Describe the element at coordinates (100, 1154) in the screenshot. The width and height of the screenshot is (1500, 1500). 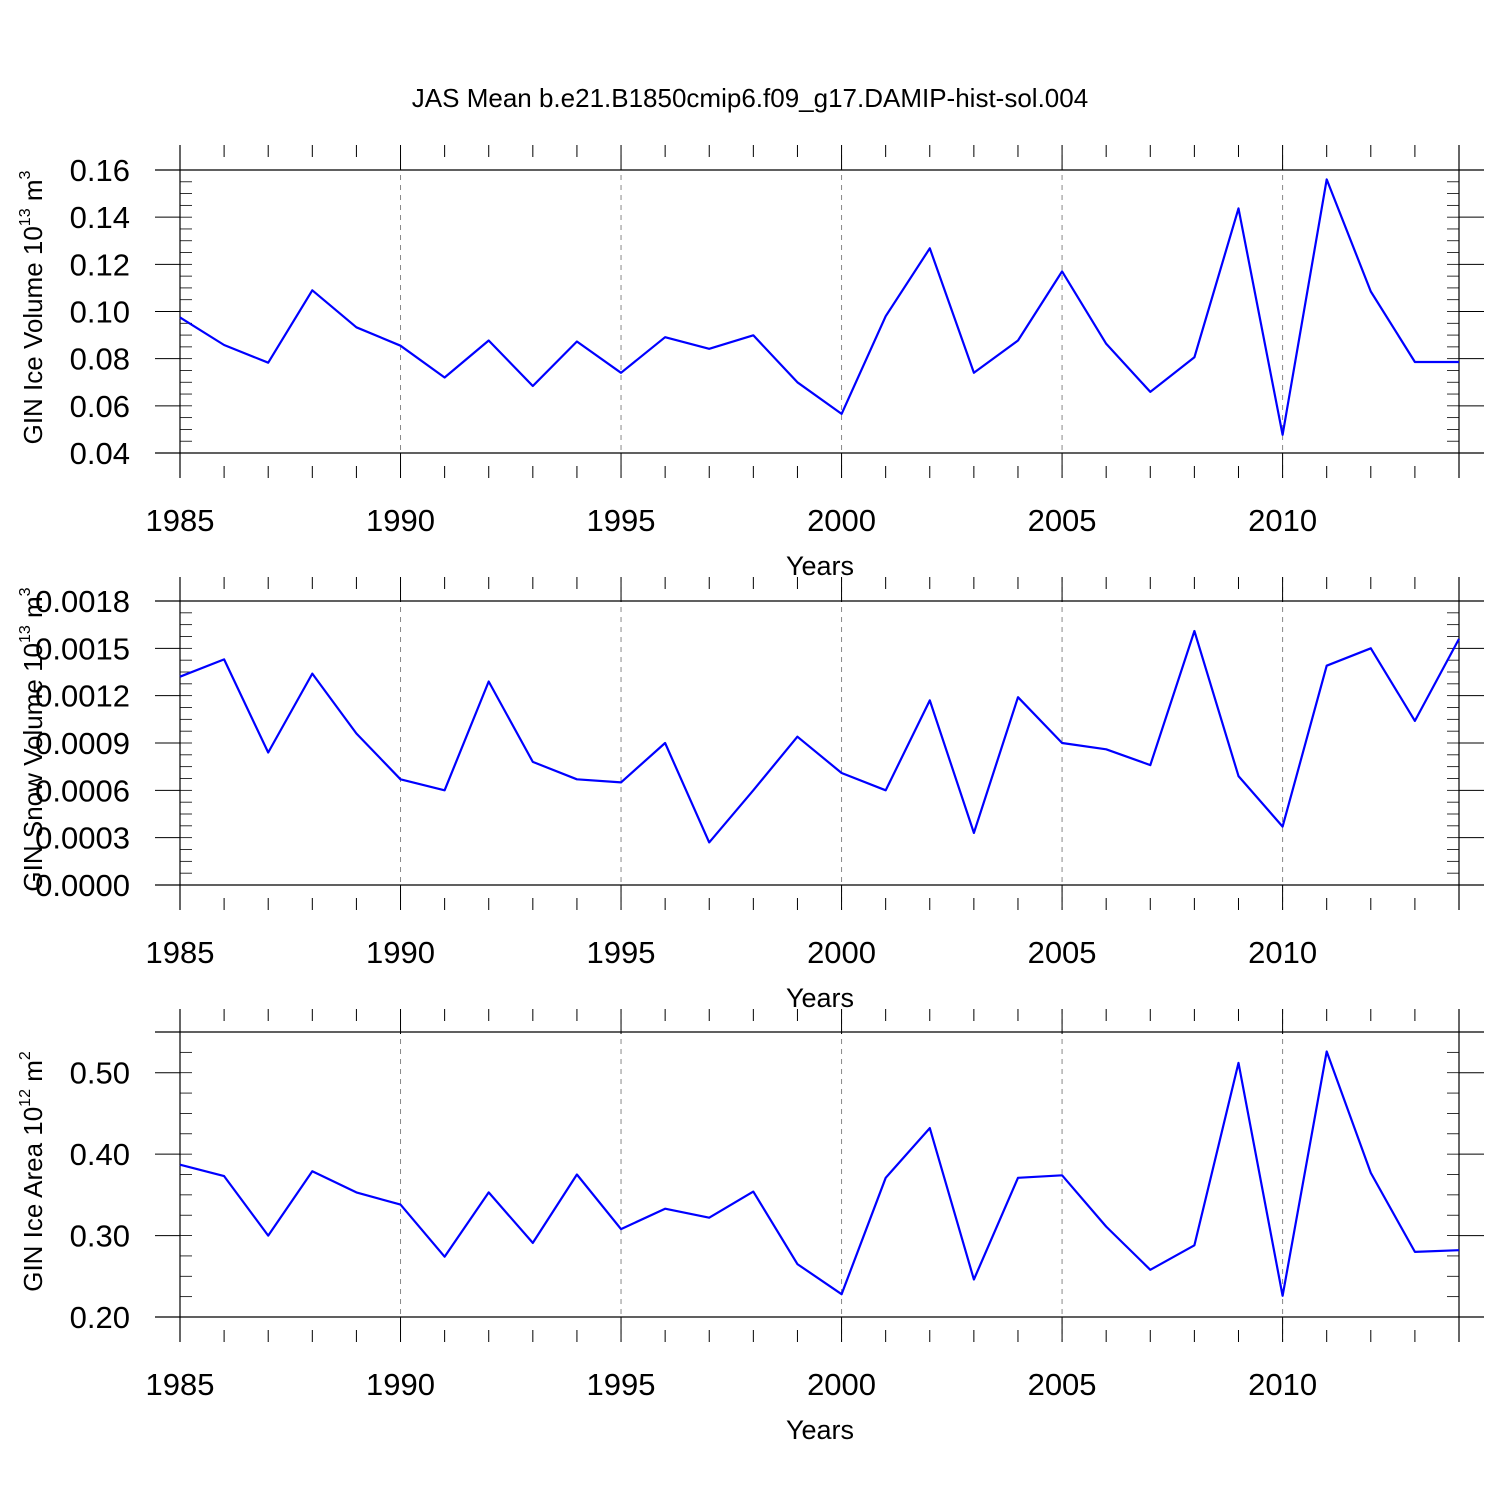
I see `y-tick-label: 0.40` at that location.